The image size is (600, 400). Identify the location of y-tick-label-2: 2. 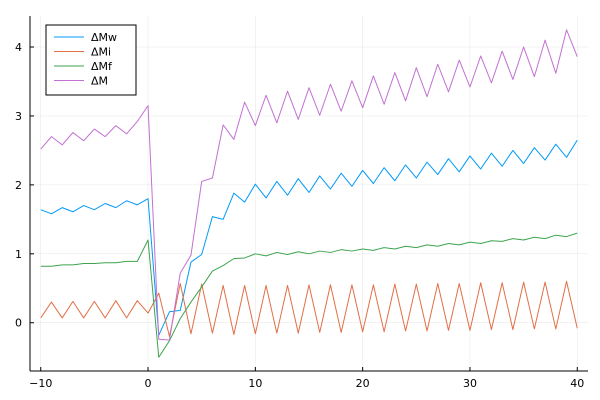
(18, 185).